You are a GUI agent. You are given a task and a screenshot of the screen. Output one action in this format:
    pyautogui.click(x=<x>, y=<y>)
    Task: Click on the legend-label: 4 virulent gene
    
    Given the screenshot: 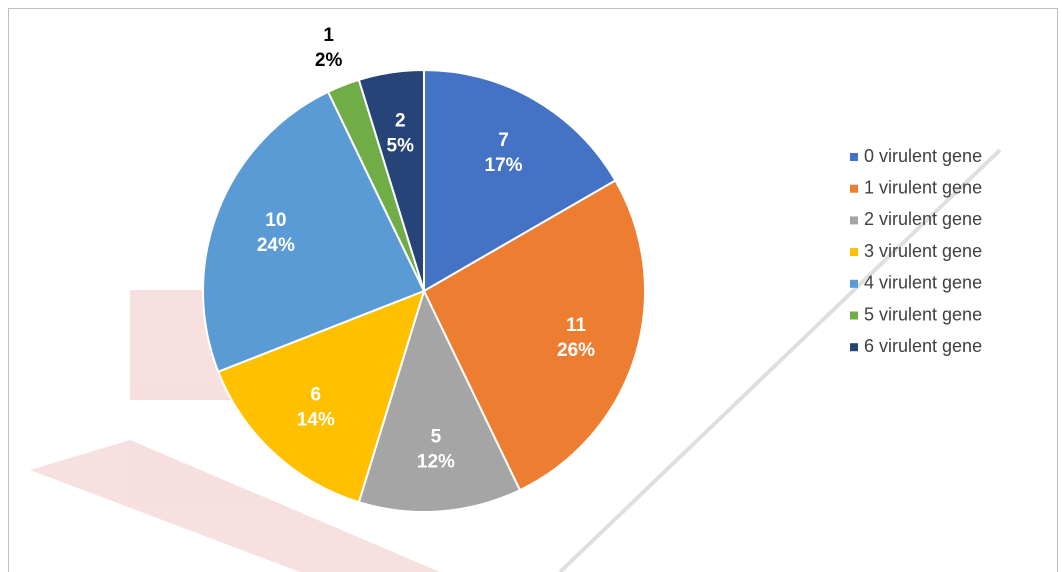 What is the action you would take?
    pyautogui.click(x=923, y=283)
    